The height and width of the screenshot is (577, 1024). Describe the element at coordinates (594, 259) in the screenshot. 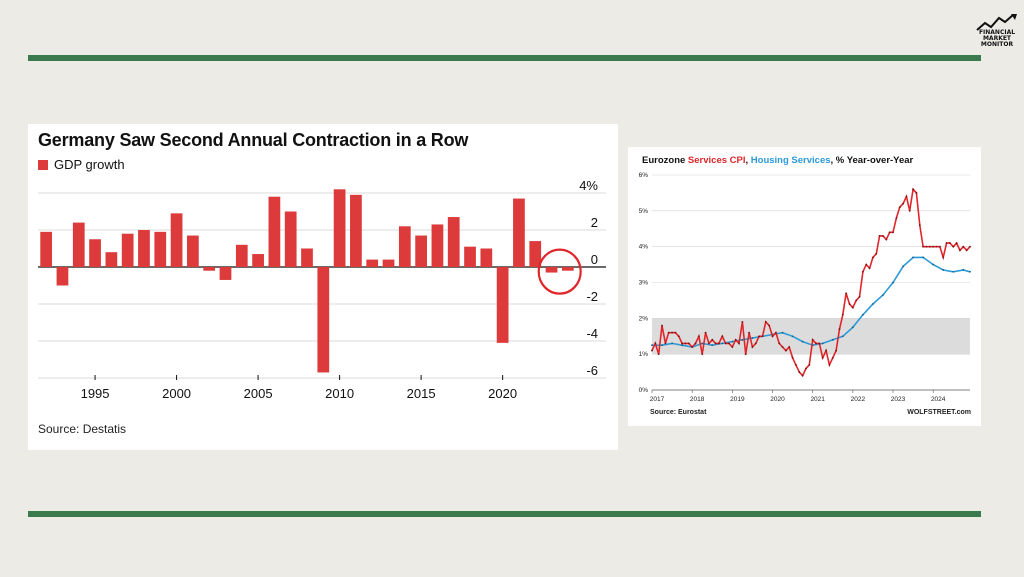

I see `y-tick-label: 0` at that location.